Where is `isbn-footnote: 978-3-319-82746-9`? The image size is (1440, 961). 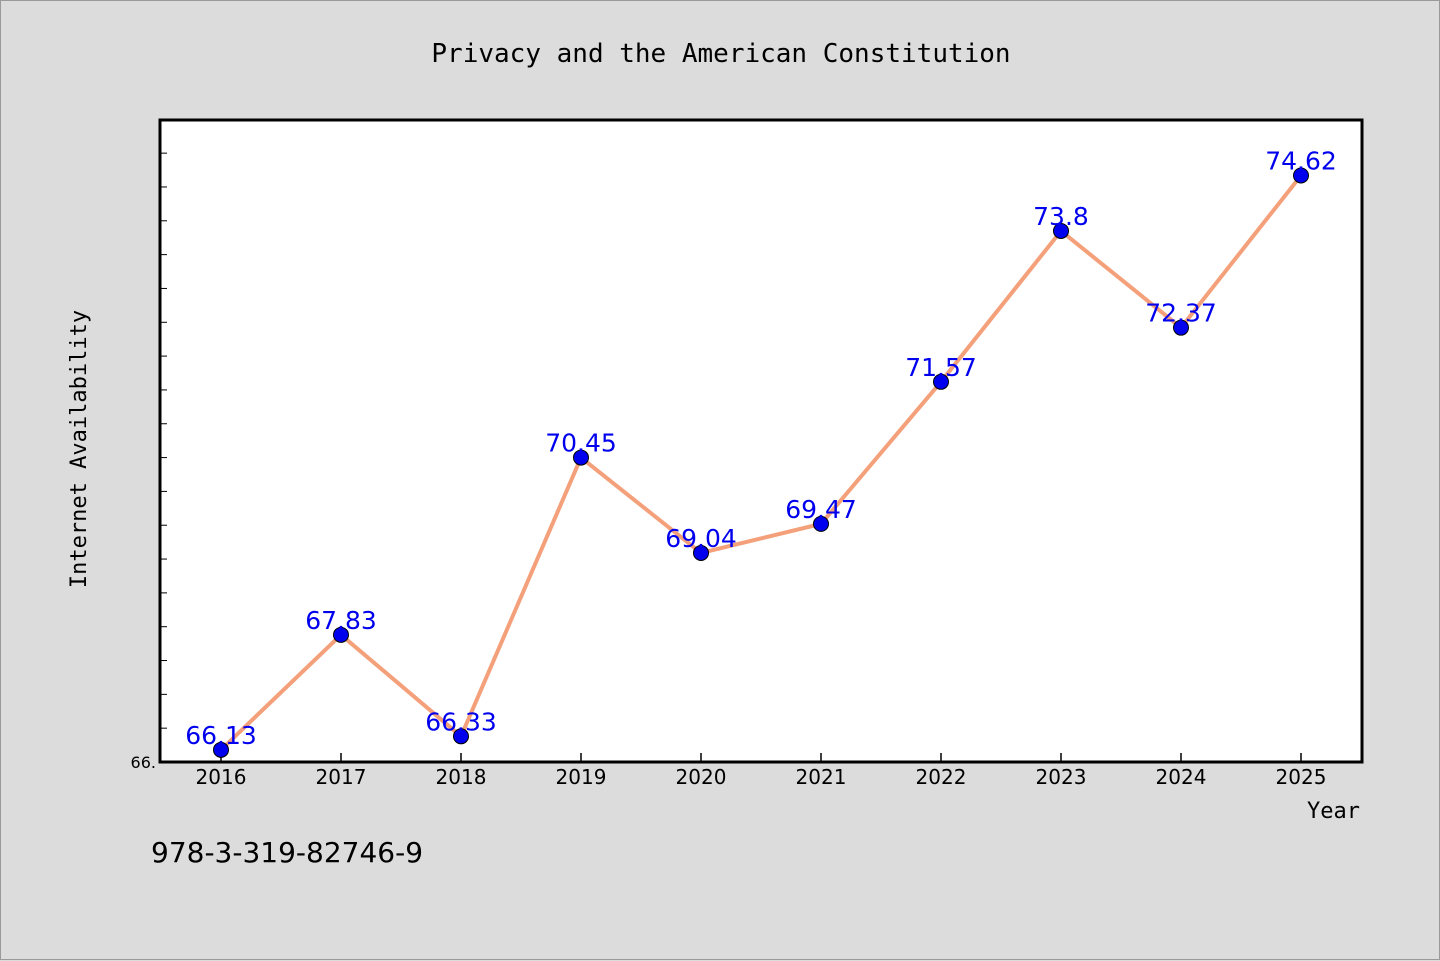 isbn-footnote: 978-3-319-82746-9 is located at coordinates (287, 852).